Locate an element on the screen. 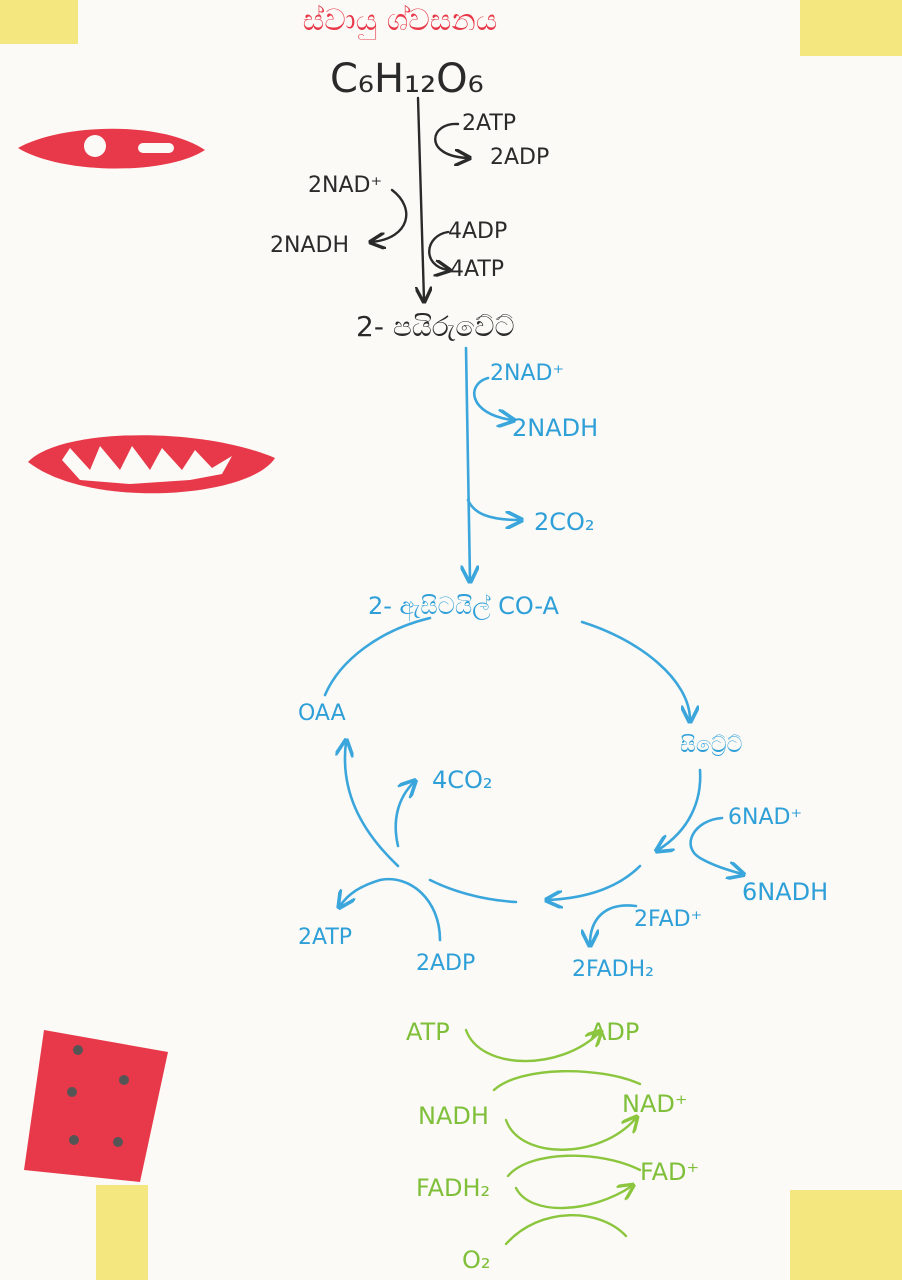 This screenshot has height=1280, width=902. etc-o2-label: O₂ is located at coordinates (476, 1260).